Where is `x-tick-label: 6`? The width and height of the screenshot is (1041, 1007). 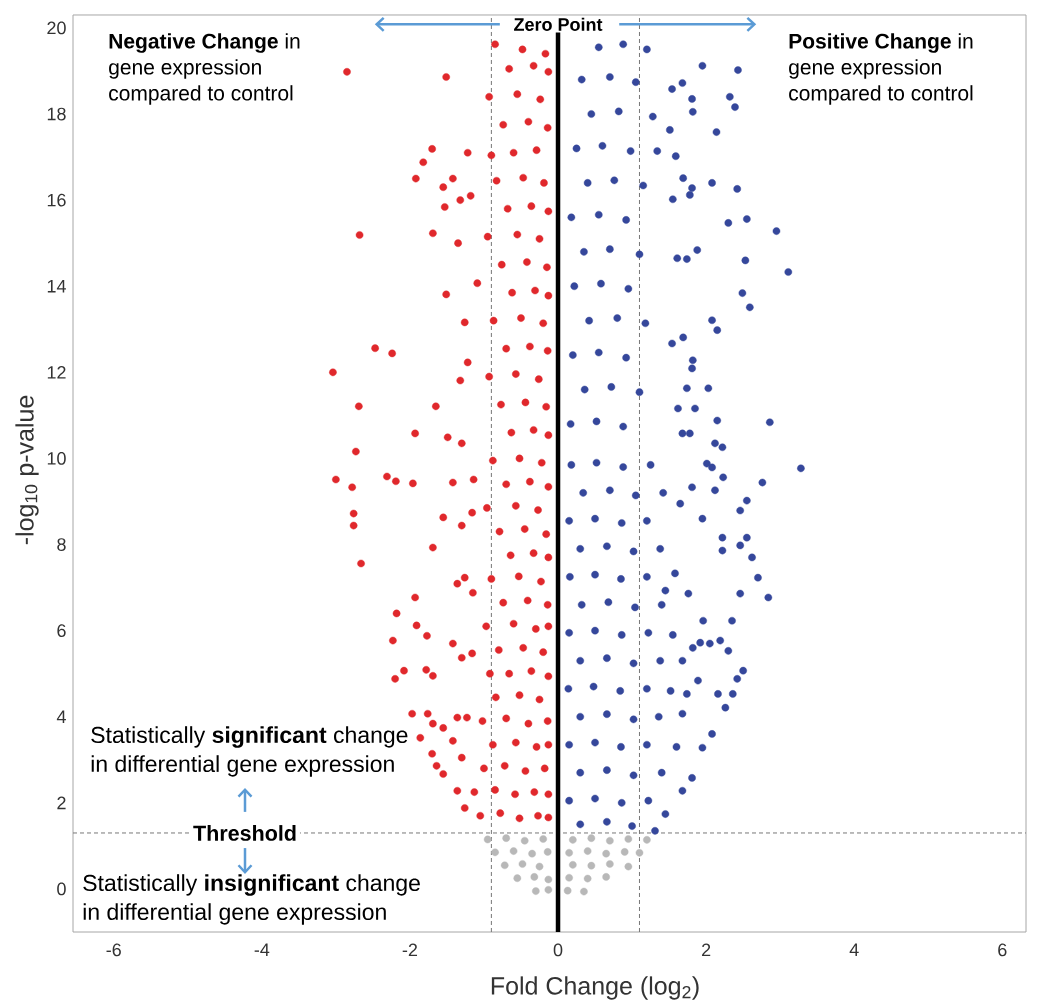 x-tick-label: 6 is located at coordinates (1002, 950).